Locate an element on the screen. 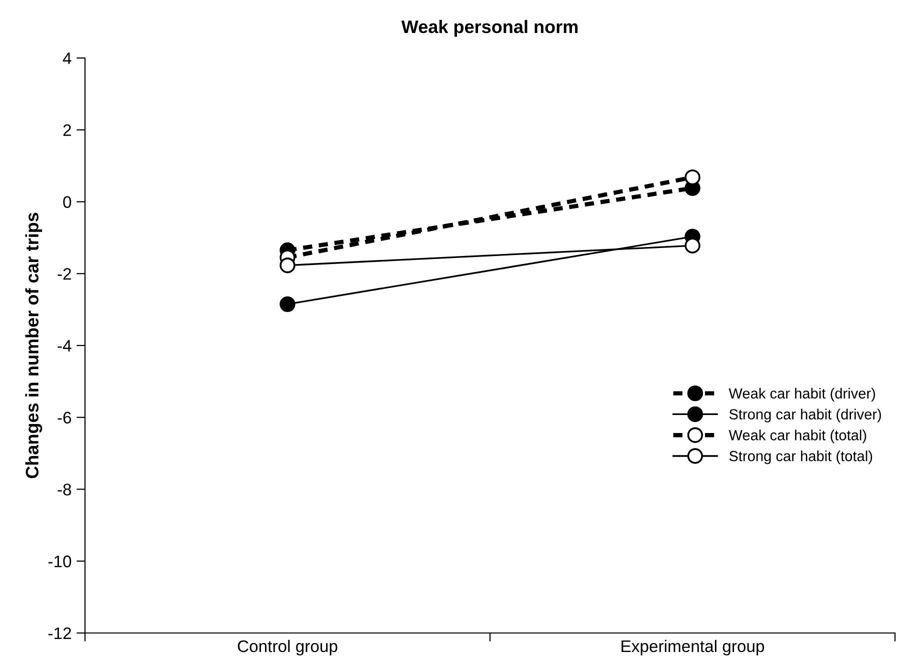  legend-label: Weak car habit (driver) is located at coordinates (802, 395).